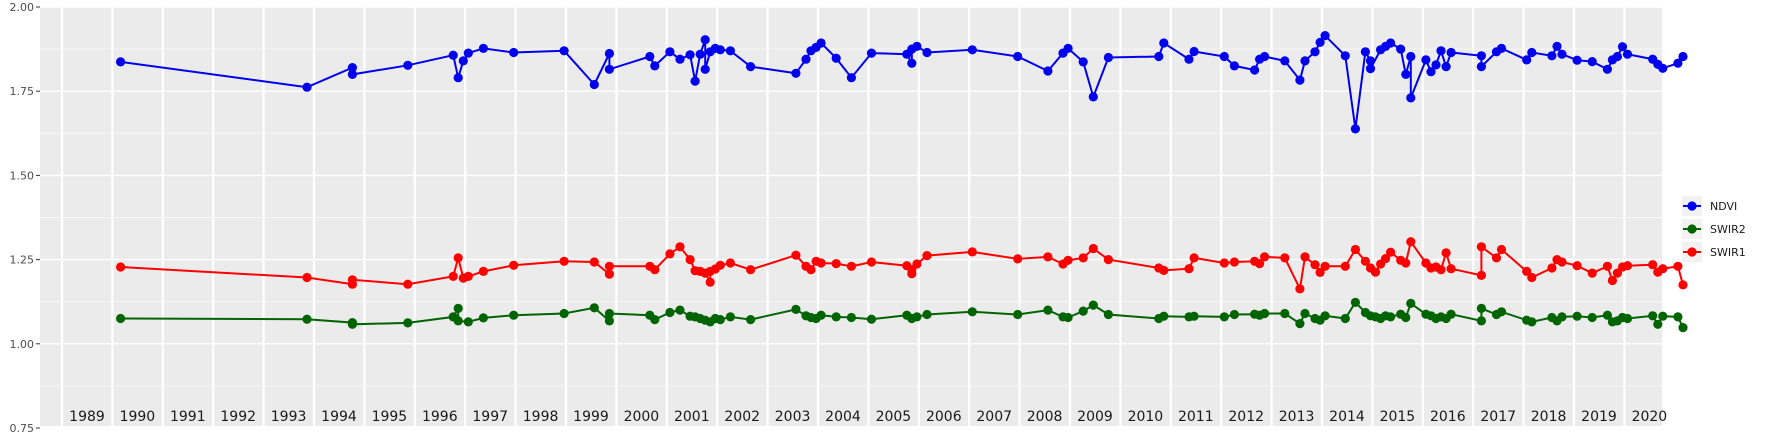  What do you see at coordinates (1347, 417) in the screenshot?
I see `year-label: 2014` at bounding box center [1347, 417].